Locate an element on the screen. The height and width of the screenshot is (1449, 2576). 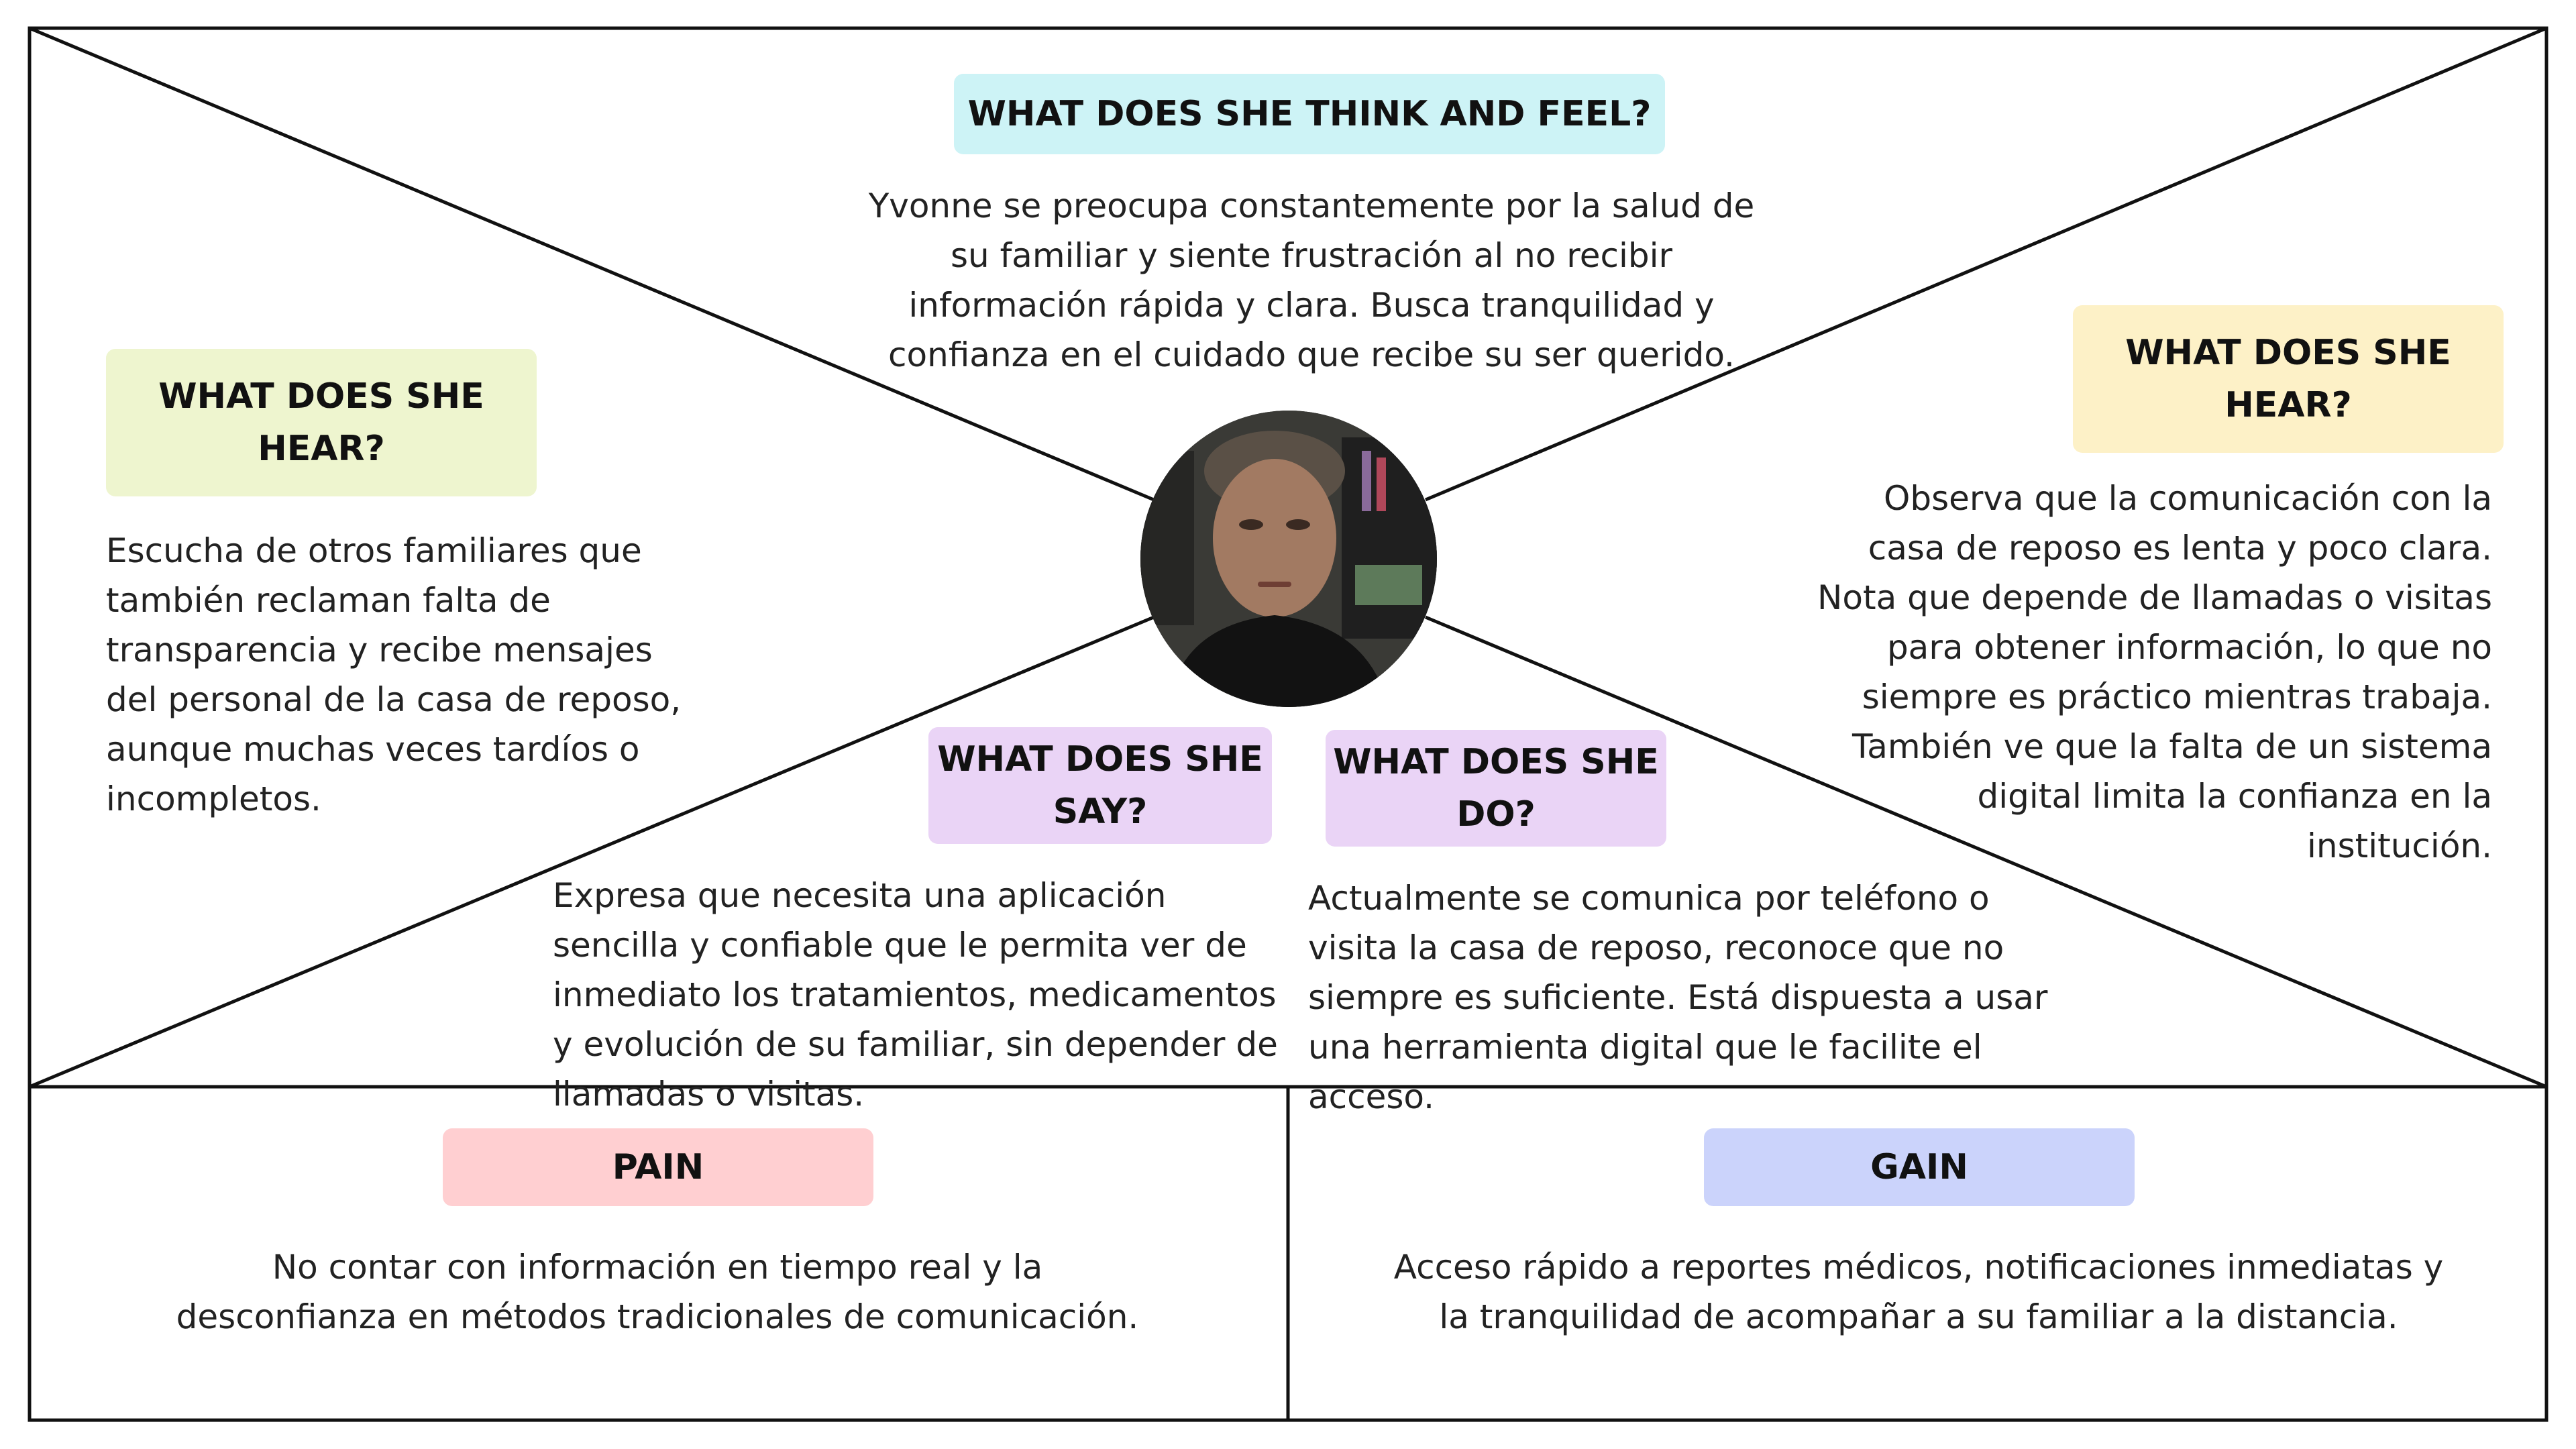
gain-title-text: GAIN is located at coordinates (1919, 1167).